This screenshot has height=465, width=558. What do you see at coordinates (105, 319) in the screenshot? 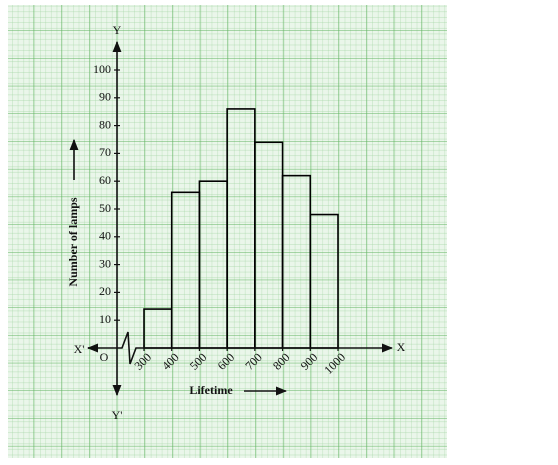
I see `y-tick-label: 10` at bounding box center [105, 319].